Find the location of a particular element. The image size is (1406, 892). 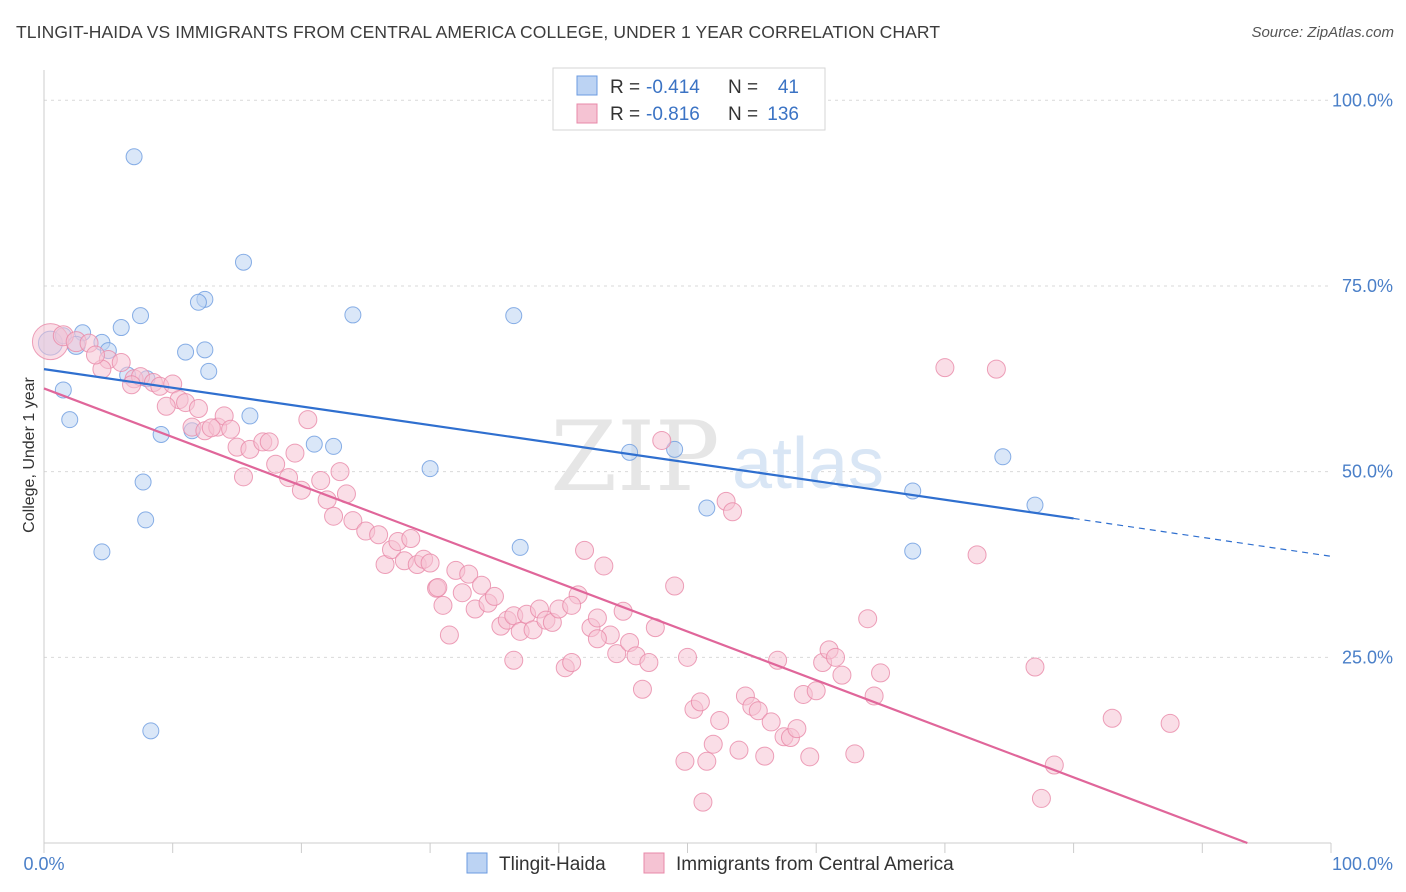

watermark-atlas: atlas is located at coordinates (808, 464).